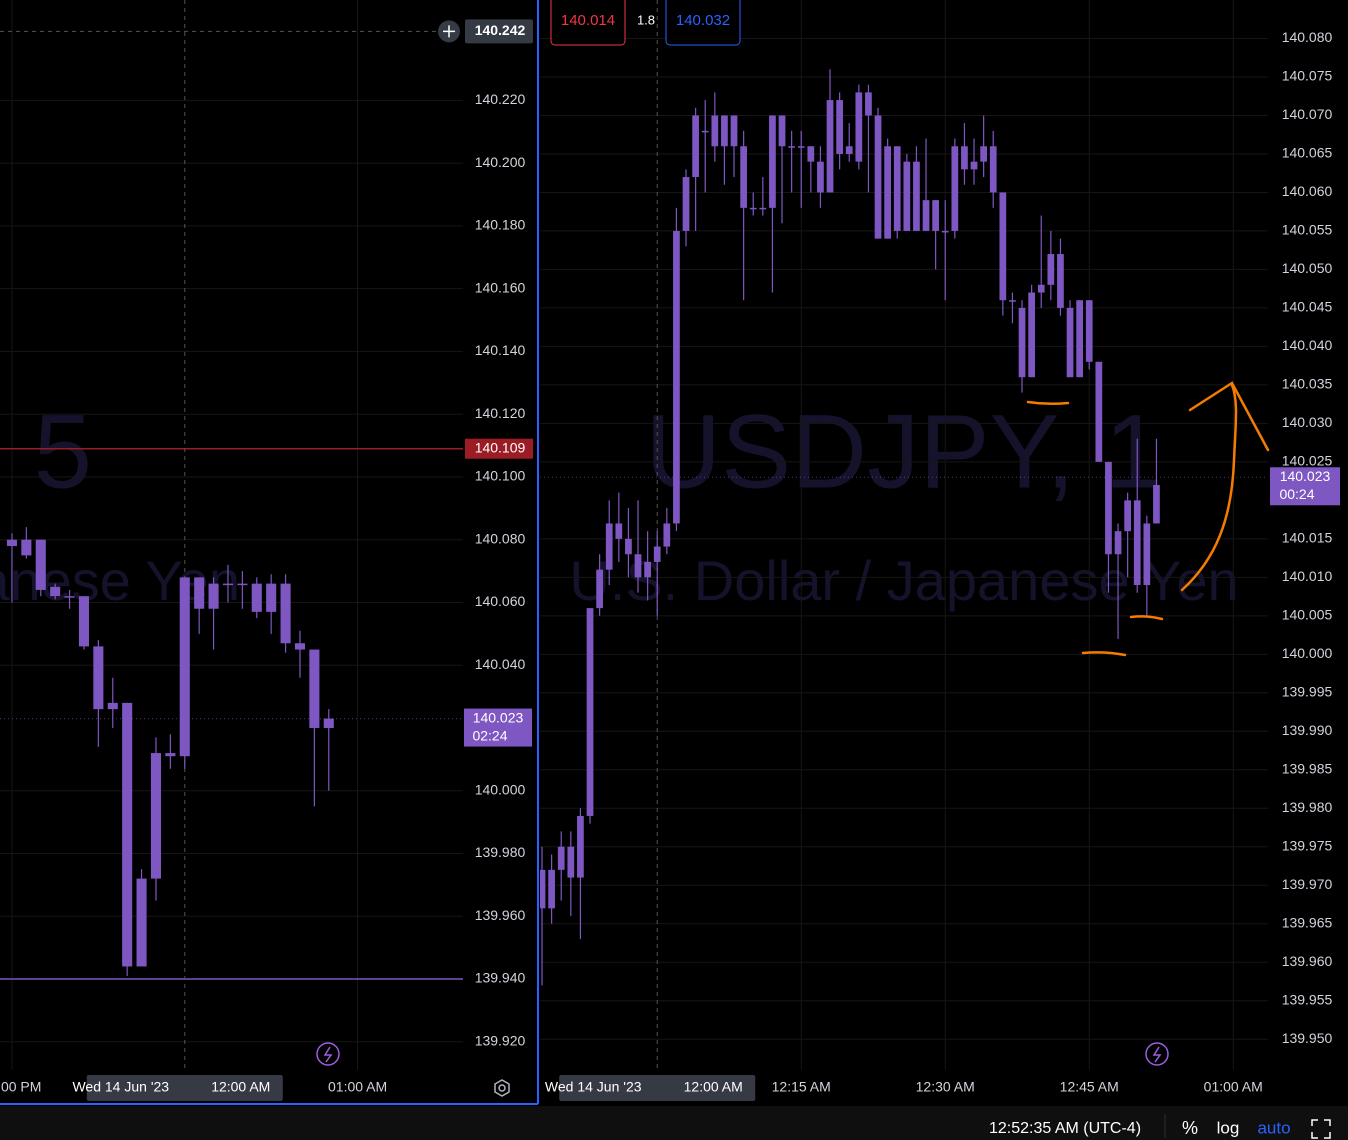  What do you see at coordinates (1307, 922) in the screenshot?
I see `y-tick-label: 139.965` at bounding box center [1307, 922].